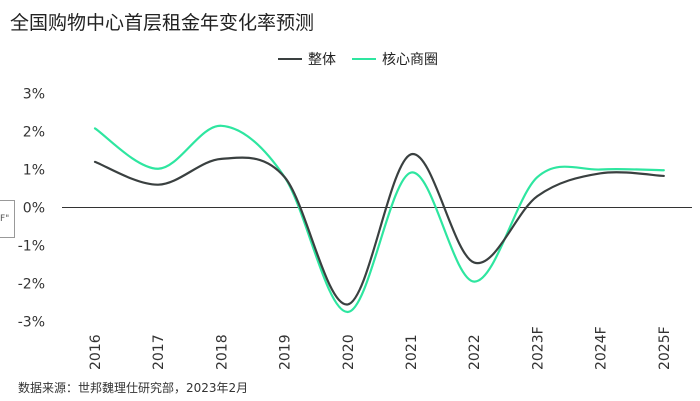 Image resolution: width=700 pixels, height=401 pixels. I want to click on x-tick-label: 2018, so click(222, 352).